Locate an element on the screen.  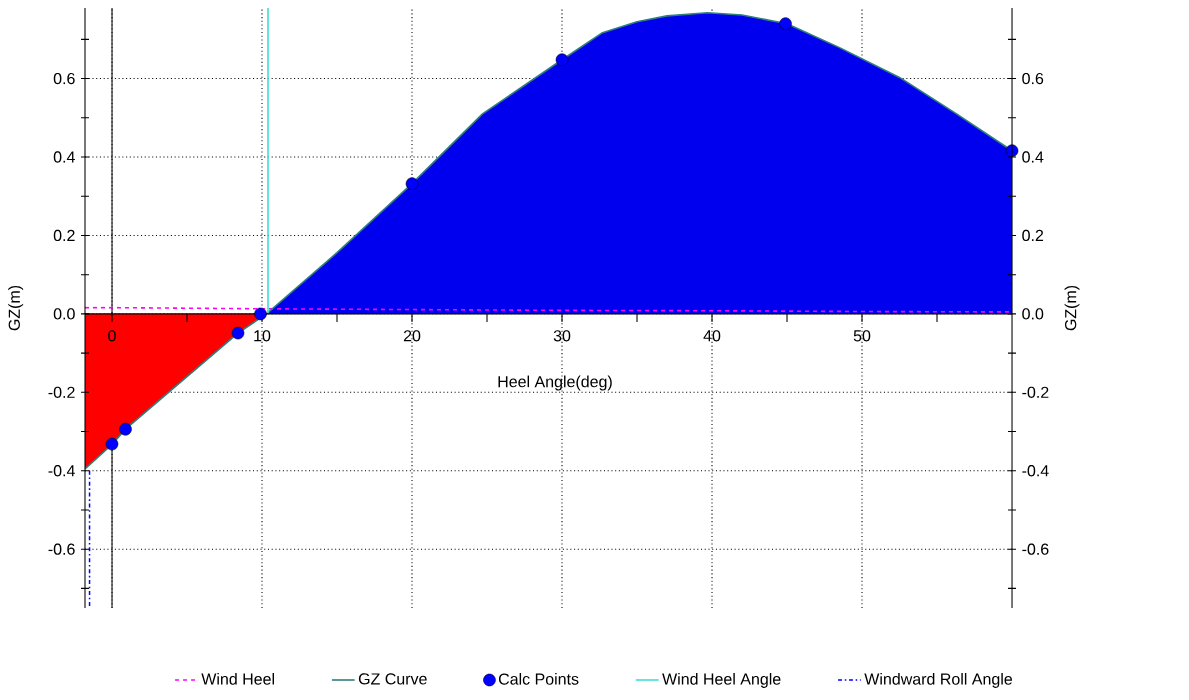
x-tick-label: 10 is located at coordinates (262, 336).